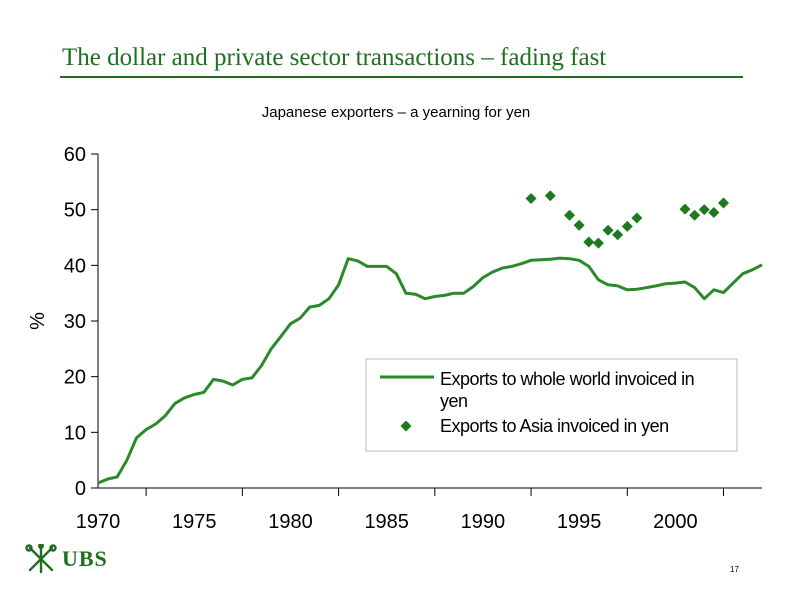 The width and height of the screenshot is (792, 594). What do you see at coordinates (98, 522) in the screenshot?
I see `x-tick-label: 1970` at bounding box center [98, 522].